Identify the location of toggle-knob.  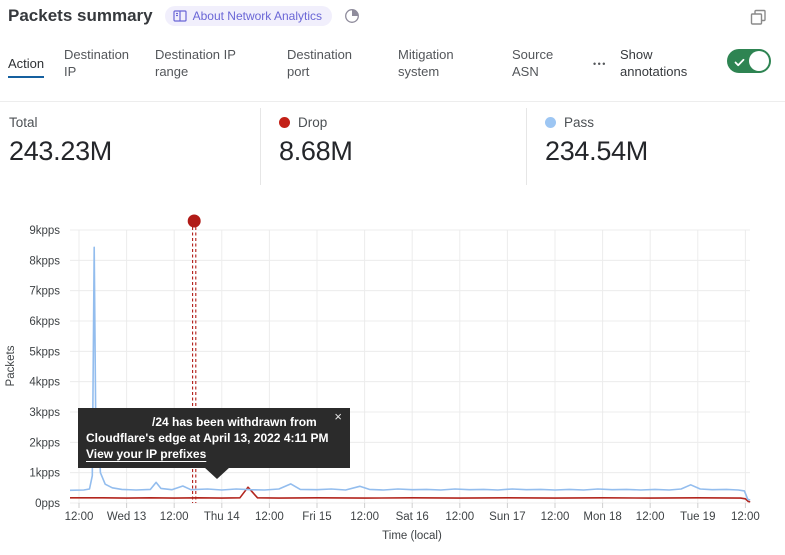
(759, 61).